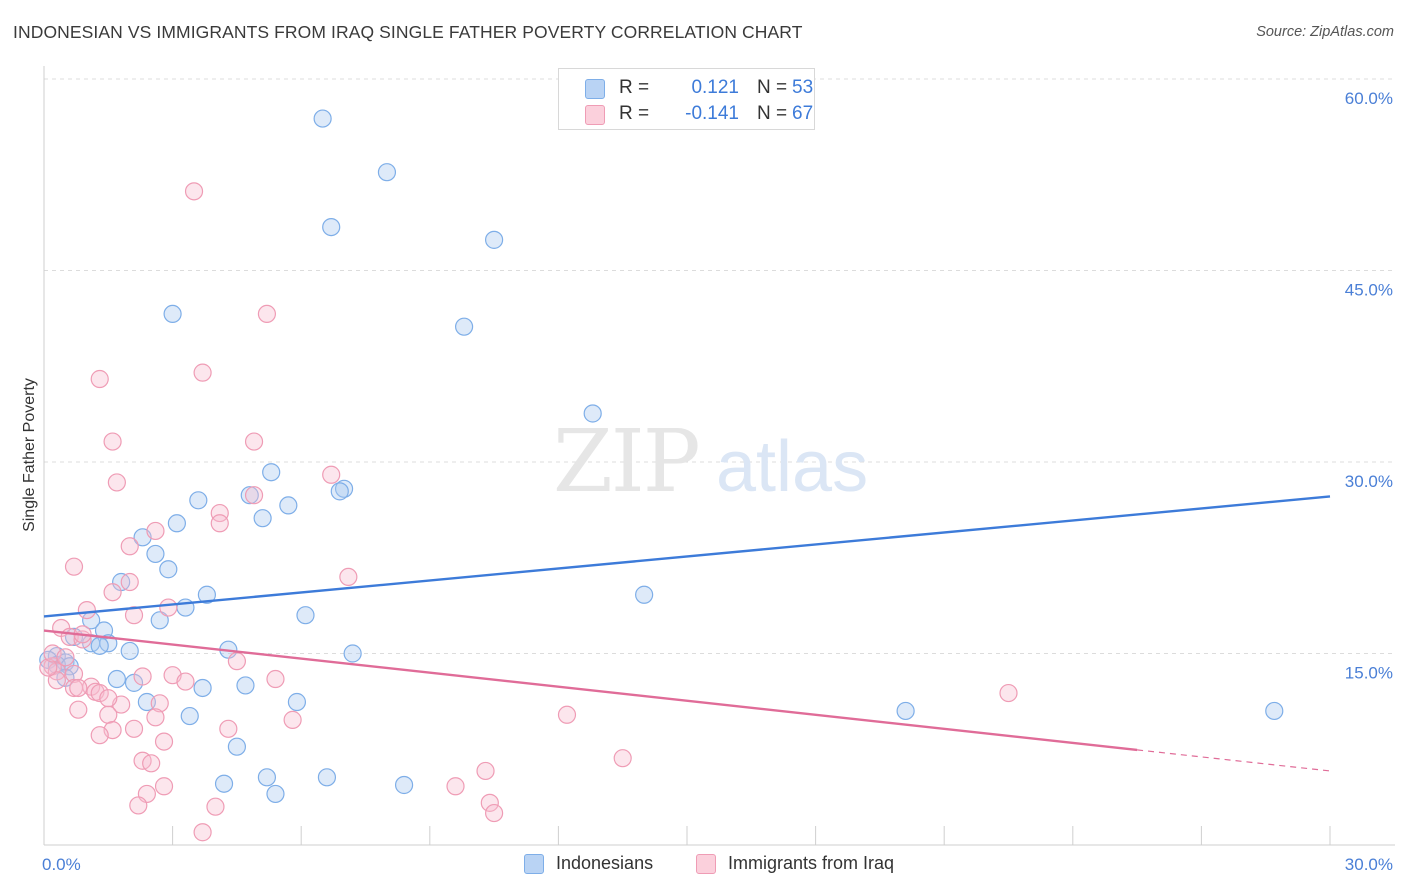 The image size is (1406, 892). I want to click on legend-swatch-blue, so click(534, 864).